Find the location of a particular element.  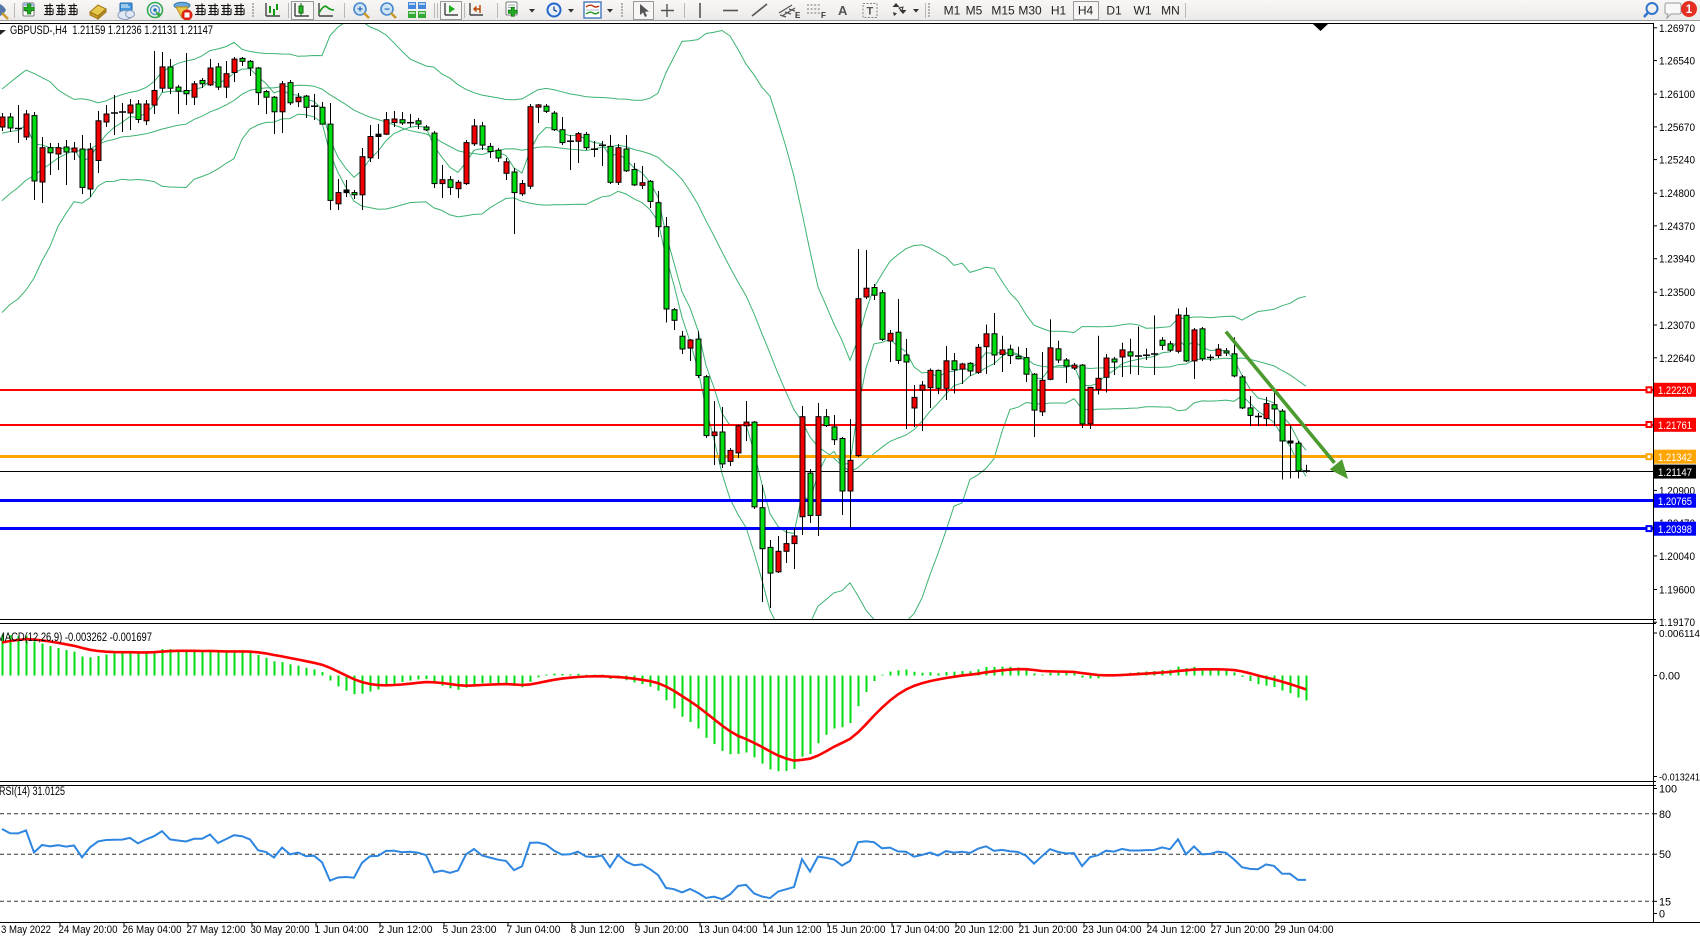

svg-text: MN is located at coordinates (1170, 11).